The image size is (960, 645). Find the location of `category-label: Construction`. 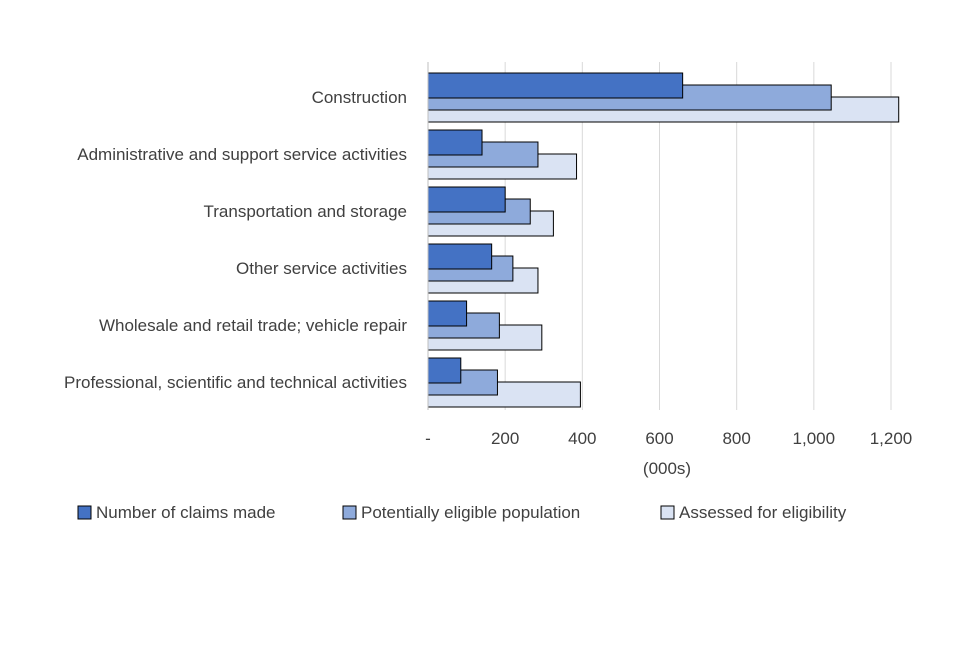

category-label: Construction is located at coordinates (359, 97).